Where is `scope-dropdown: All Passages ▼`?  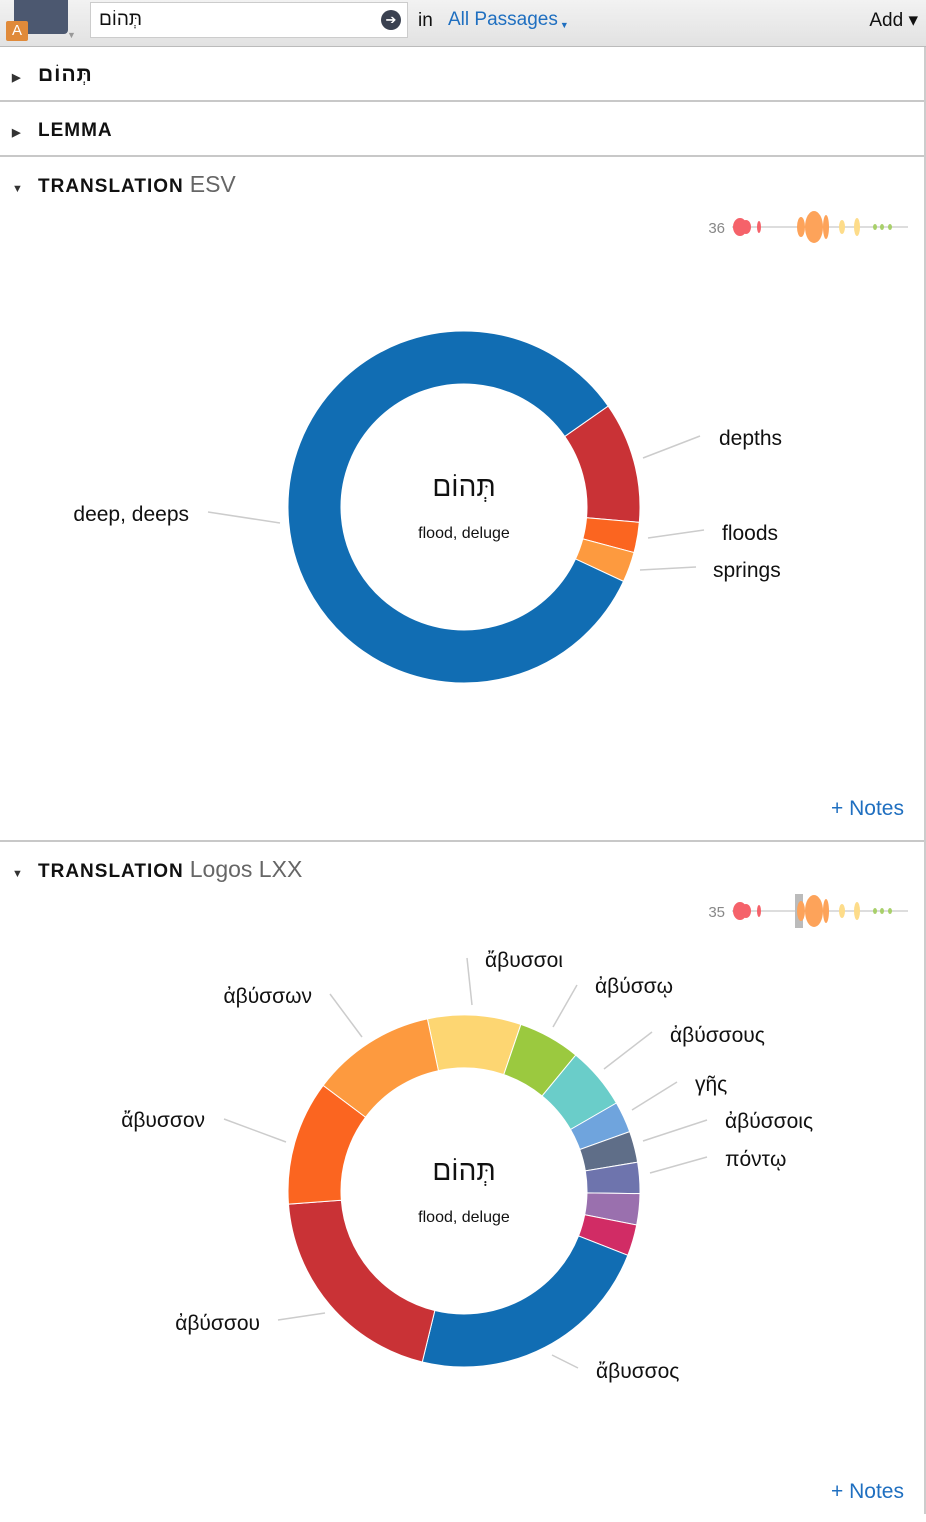 scope-dropdown: All Passages ▼ is located at coordinates (508, 20).